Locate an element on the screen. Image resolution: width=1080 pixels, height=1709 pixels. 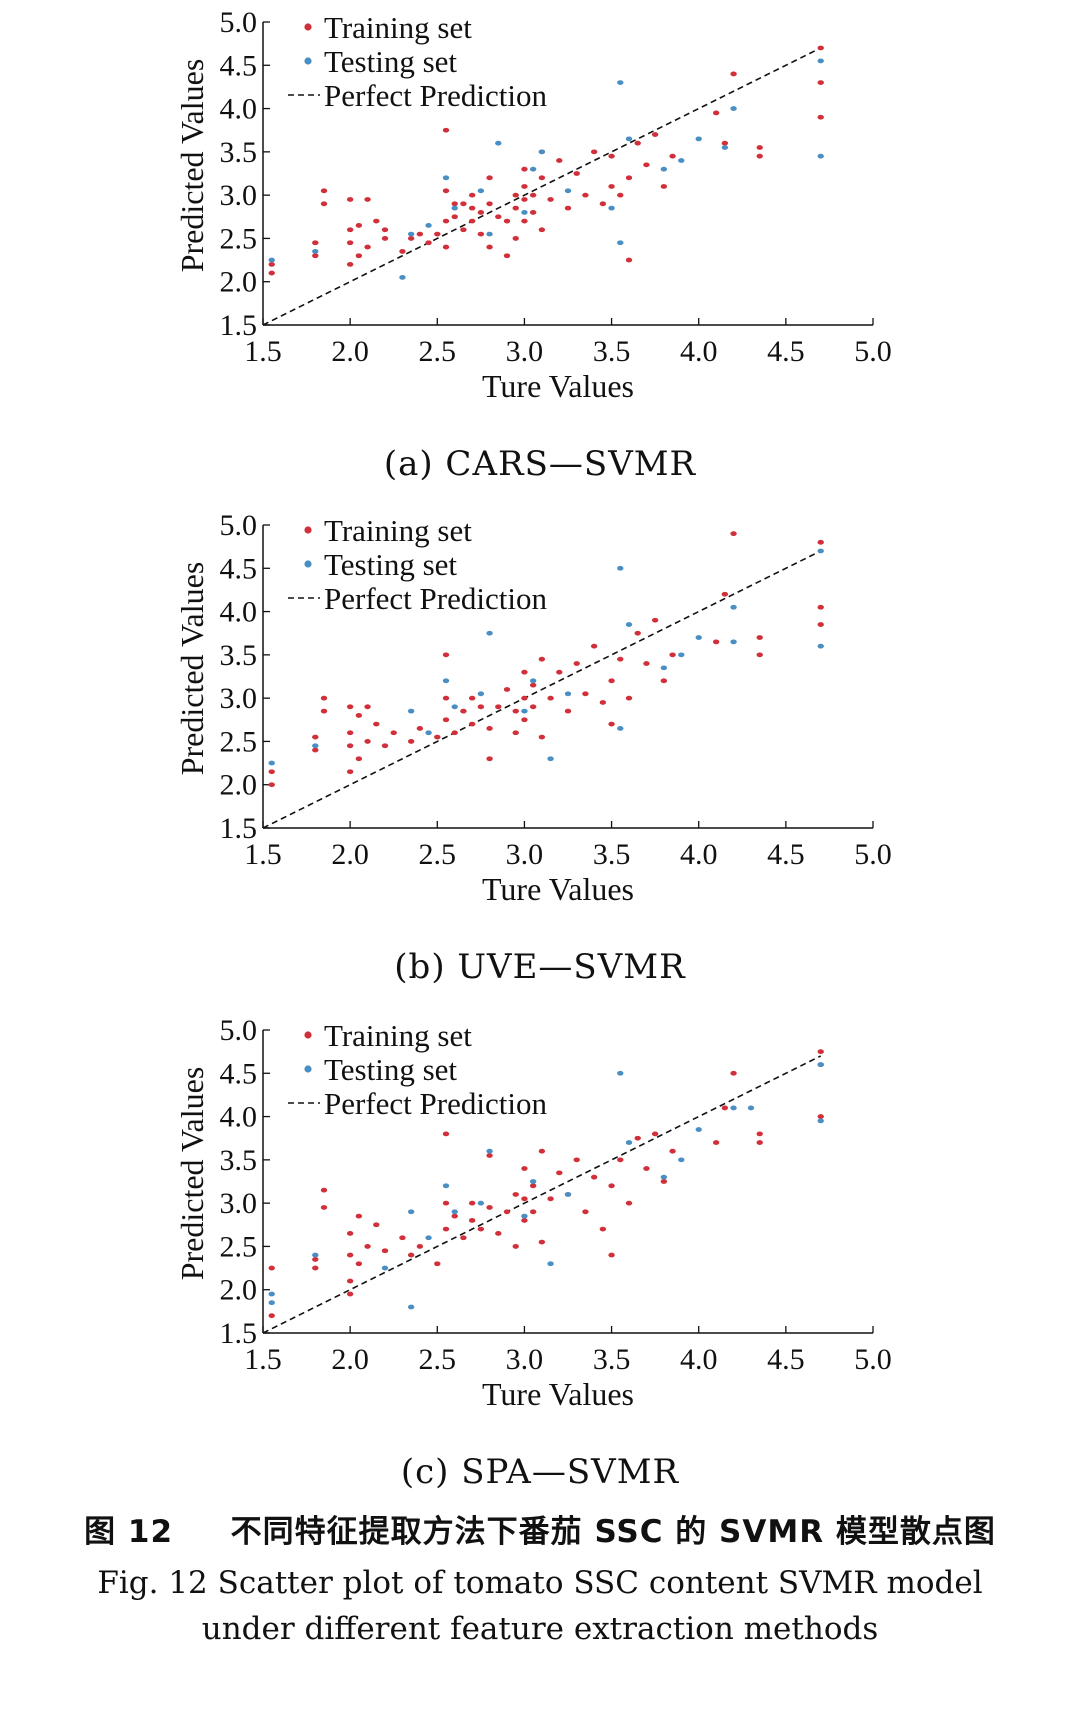
y-tick-label: 5.0 is located at coordinates (239, 22).